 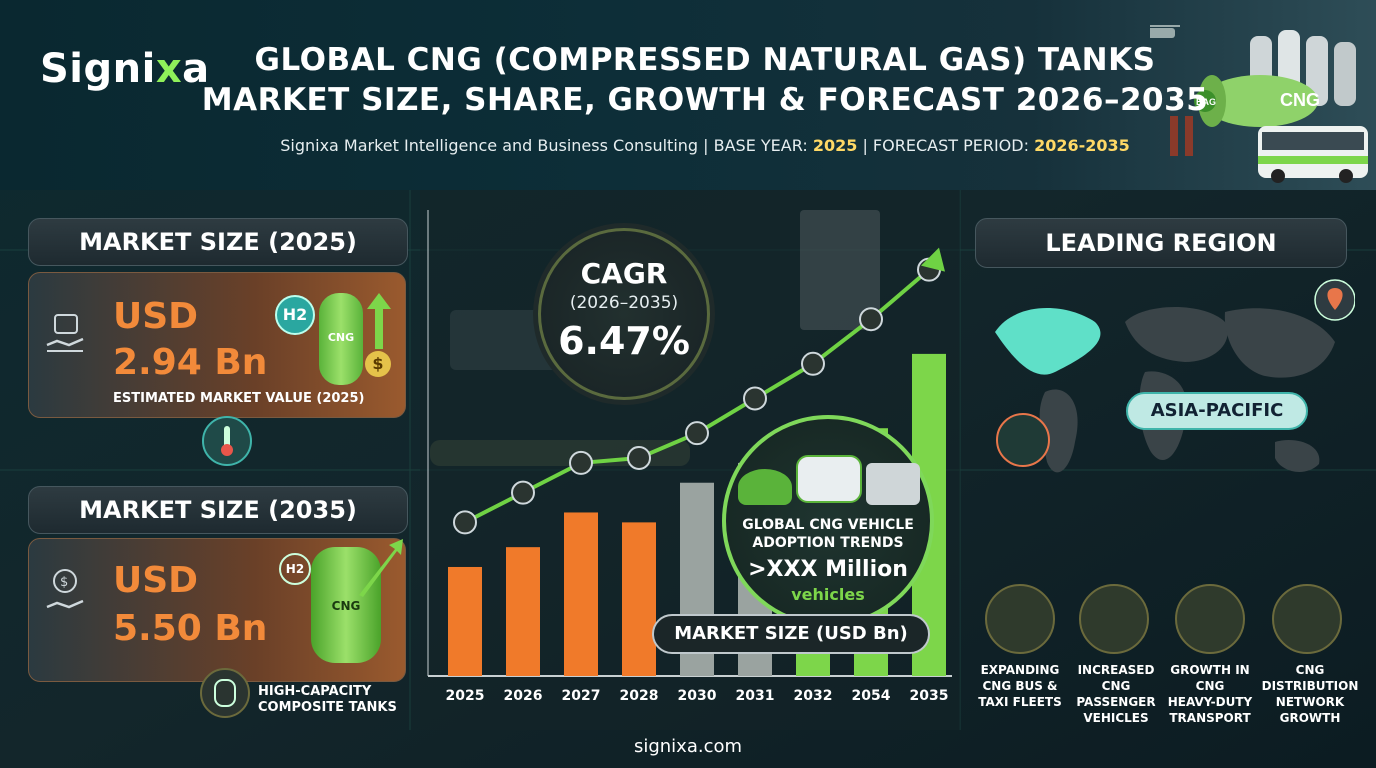 I want to click on base-year: 2025, so click(x=835, y=145).